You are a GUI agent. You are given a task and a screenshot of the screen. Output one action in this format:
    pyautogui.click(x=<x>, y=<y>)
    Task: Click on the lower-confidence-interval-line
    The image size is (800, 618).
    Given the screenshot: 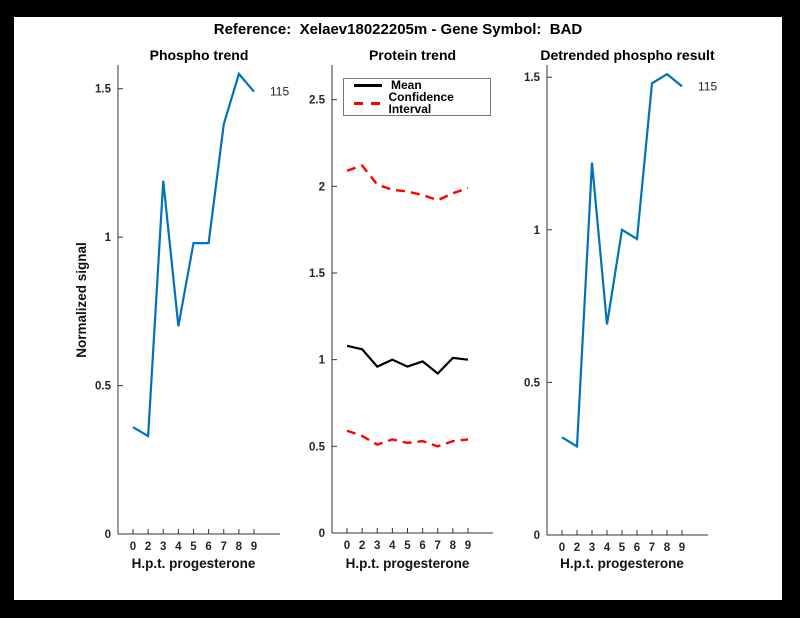 What is the action you would take?
    pyautogui.click(x=407, y=438)
    